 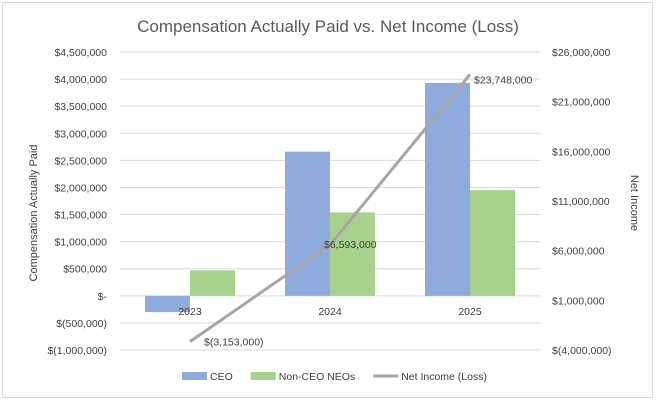 I want to click on x-tick-label: 2025, so click(x=470, y=312).